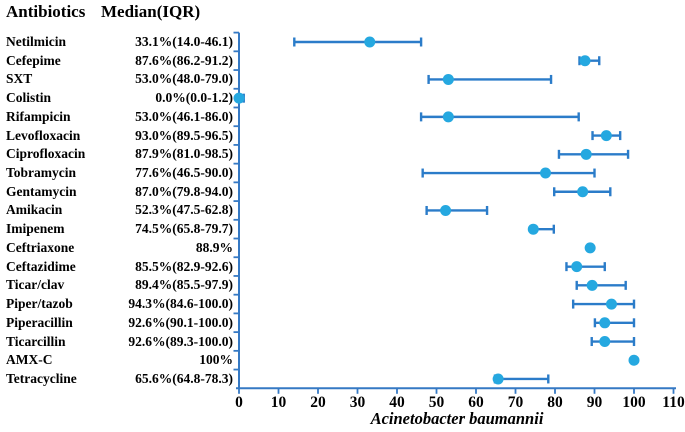  What do you see at coordinates (29, 98) in the screenshot?
I see `antibiotic-label: Colistin` at bounding box center [29, 98].